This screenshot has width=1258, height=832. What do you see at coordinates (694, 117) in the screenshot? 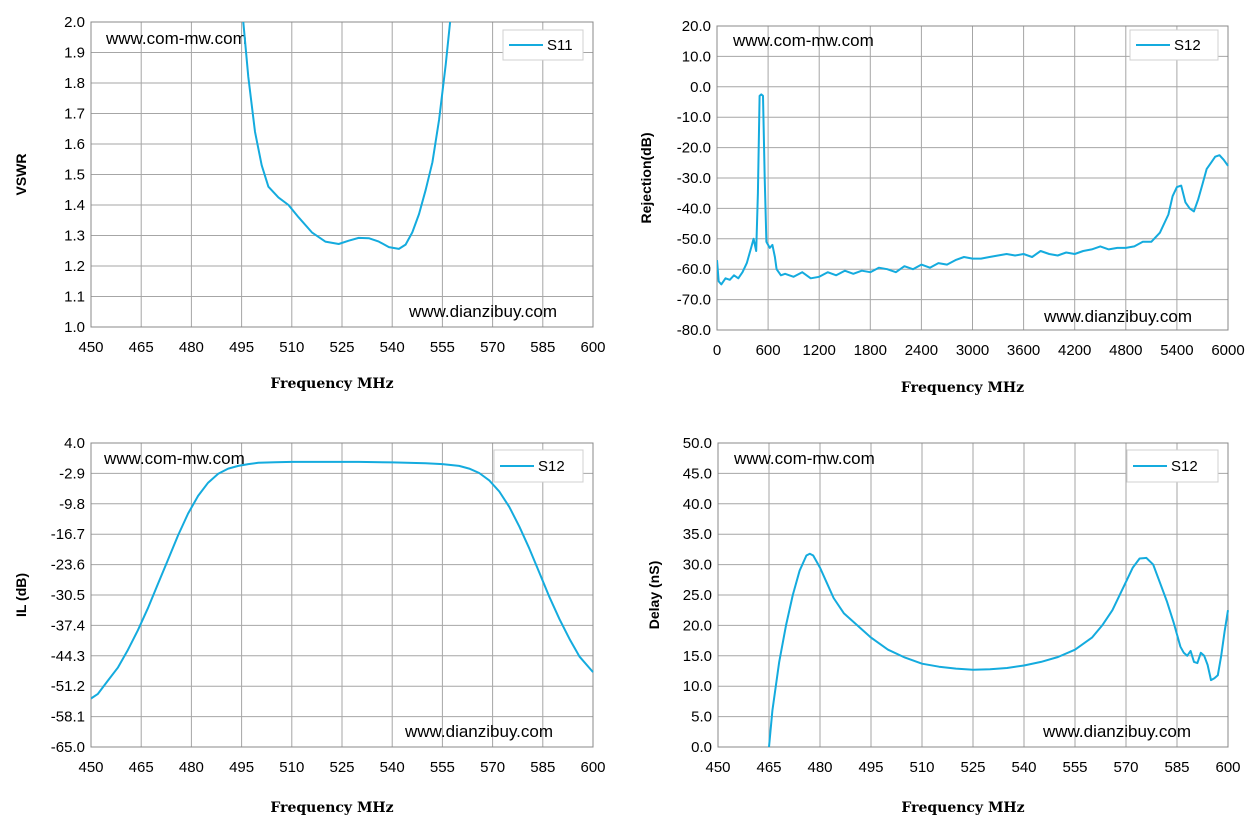
I see `y-tick-label: -10.0` at bounding box center [694, 117].